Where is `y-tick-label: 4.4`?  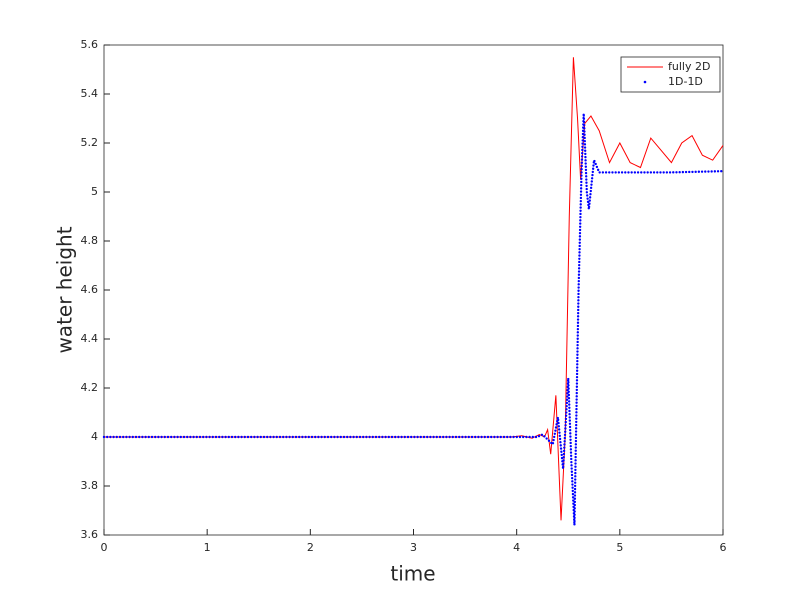
y-tick-label: 4.4 is located at coordinates (90, 338).